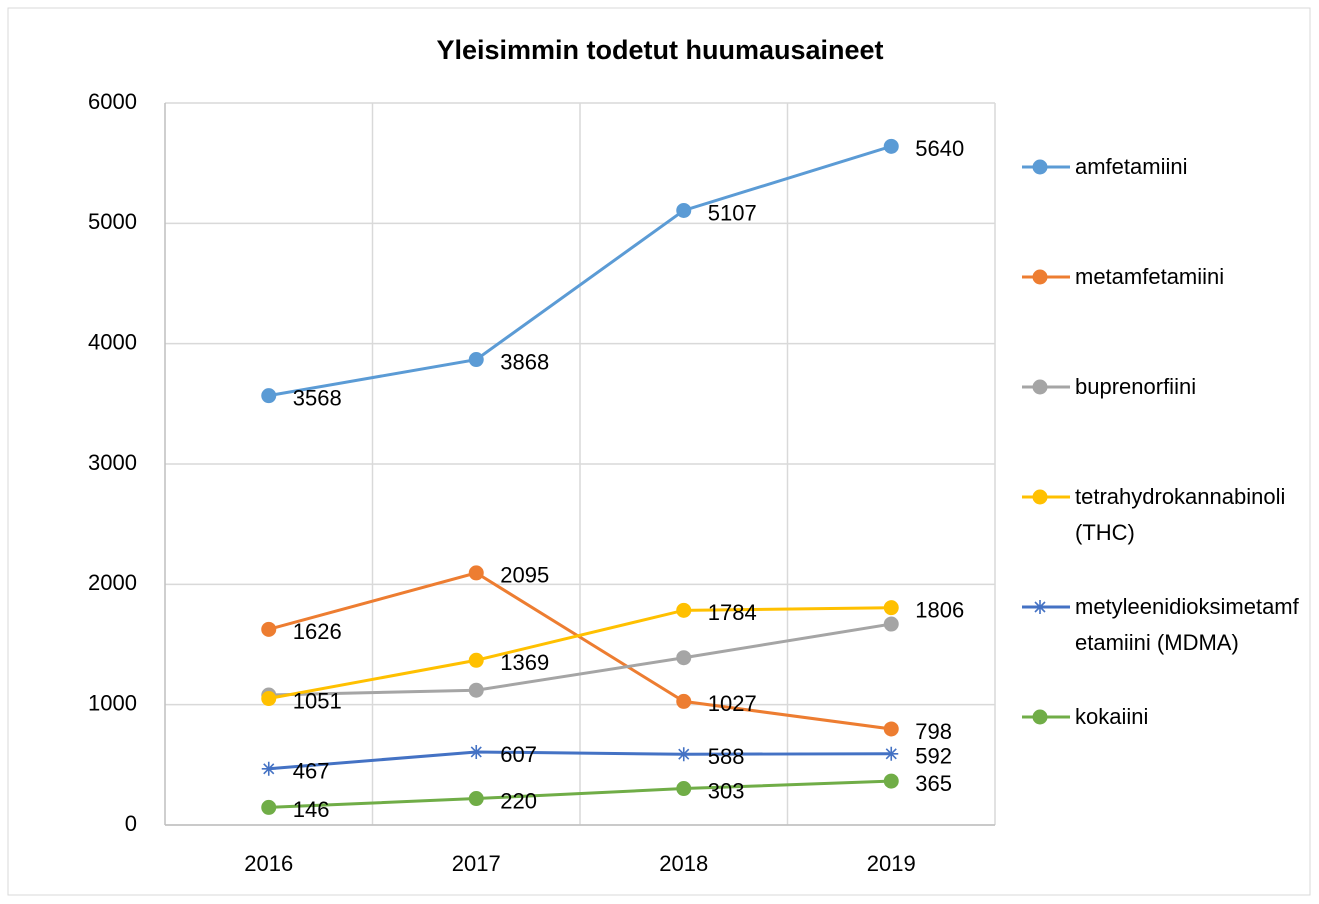  I want to click on data-label: 146, so click(311, 809).